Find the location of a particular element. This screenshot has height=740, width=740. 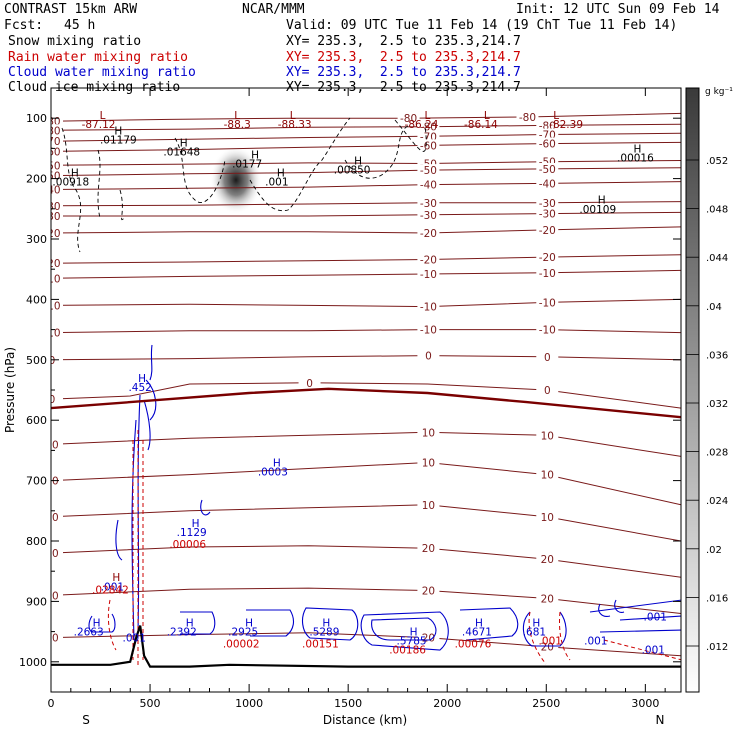

center-label: NCAR/MMM is located at coordinates (273, 9).